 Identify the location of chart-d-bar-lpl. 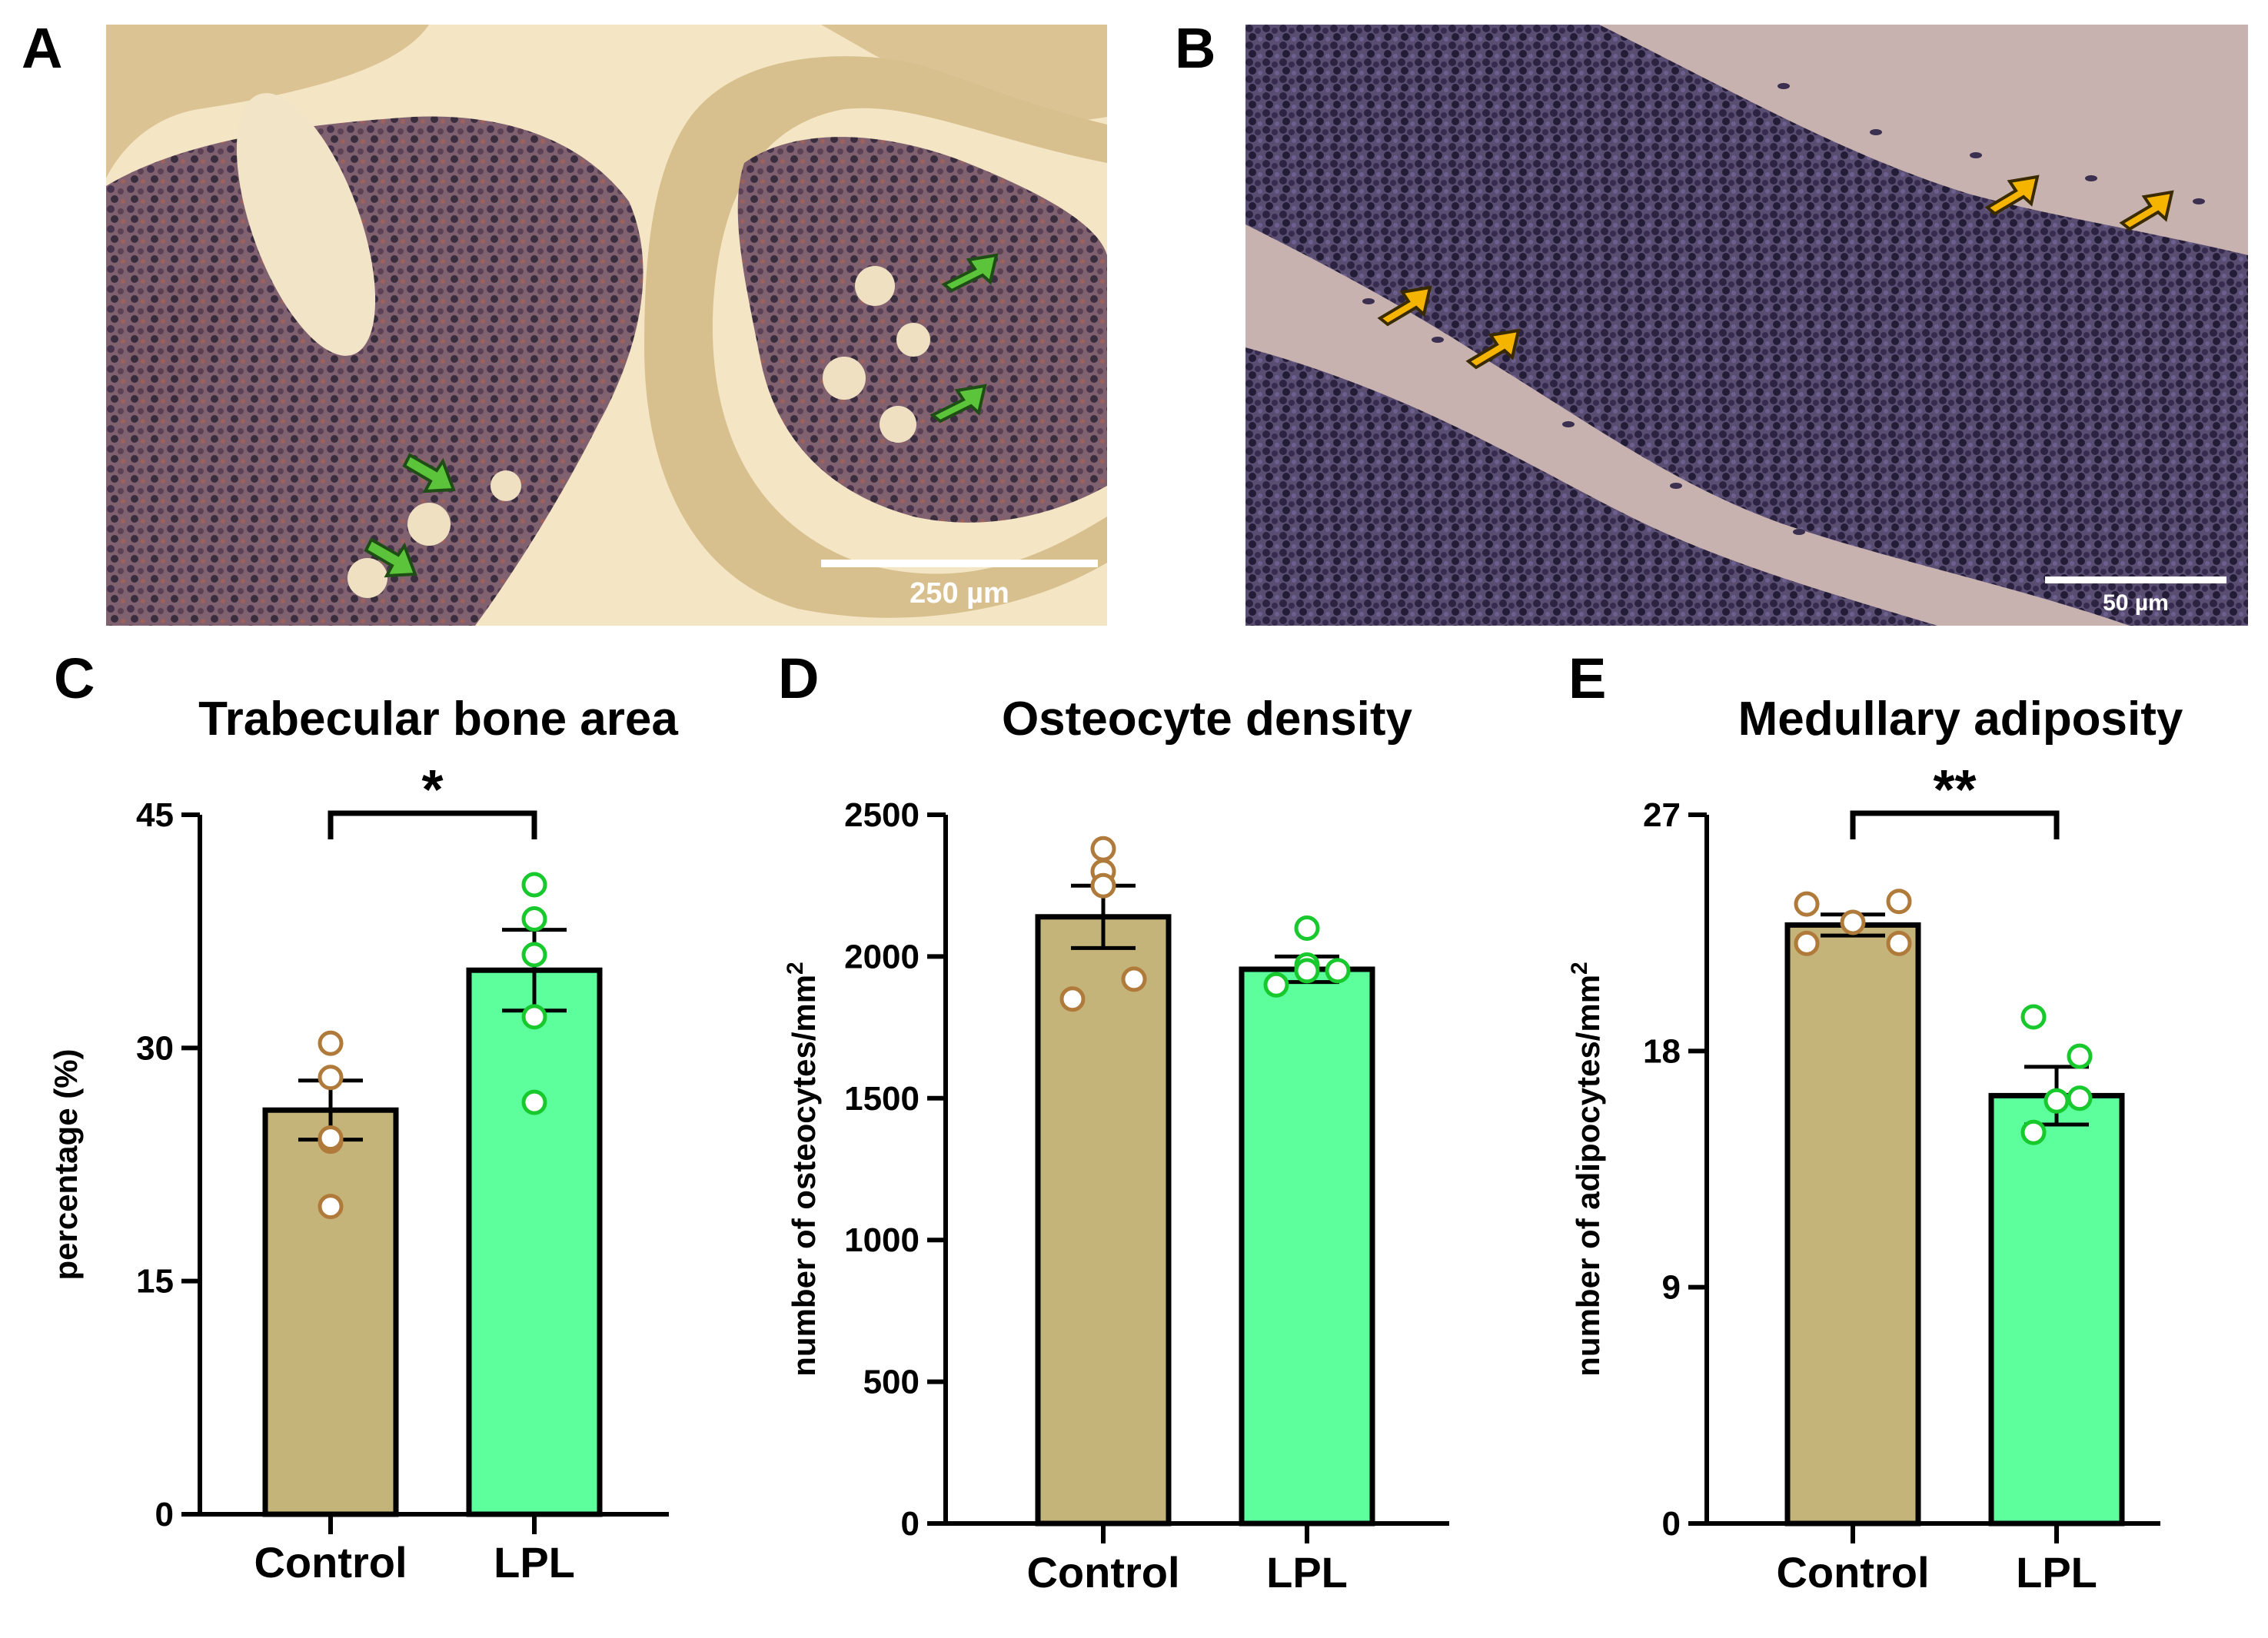
(1307, 1246).